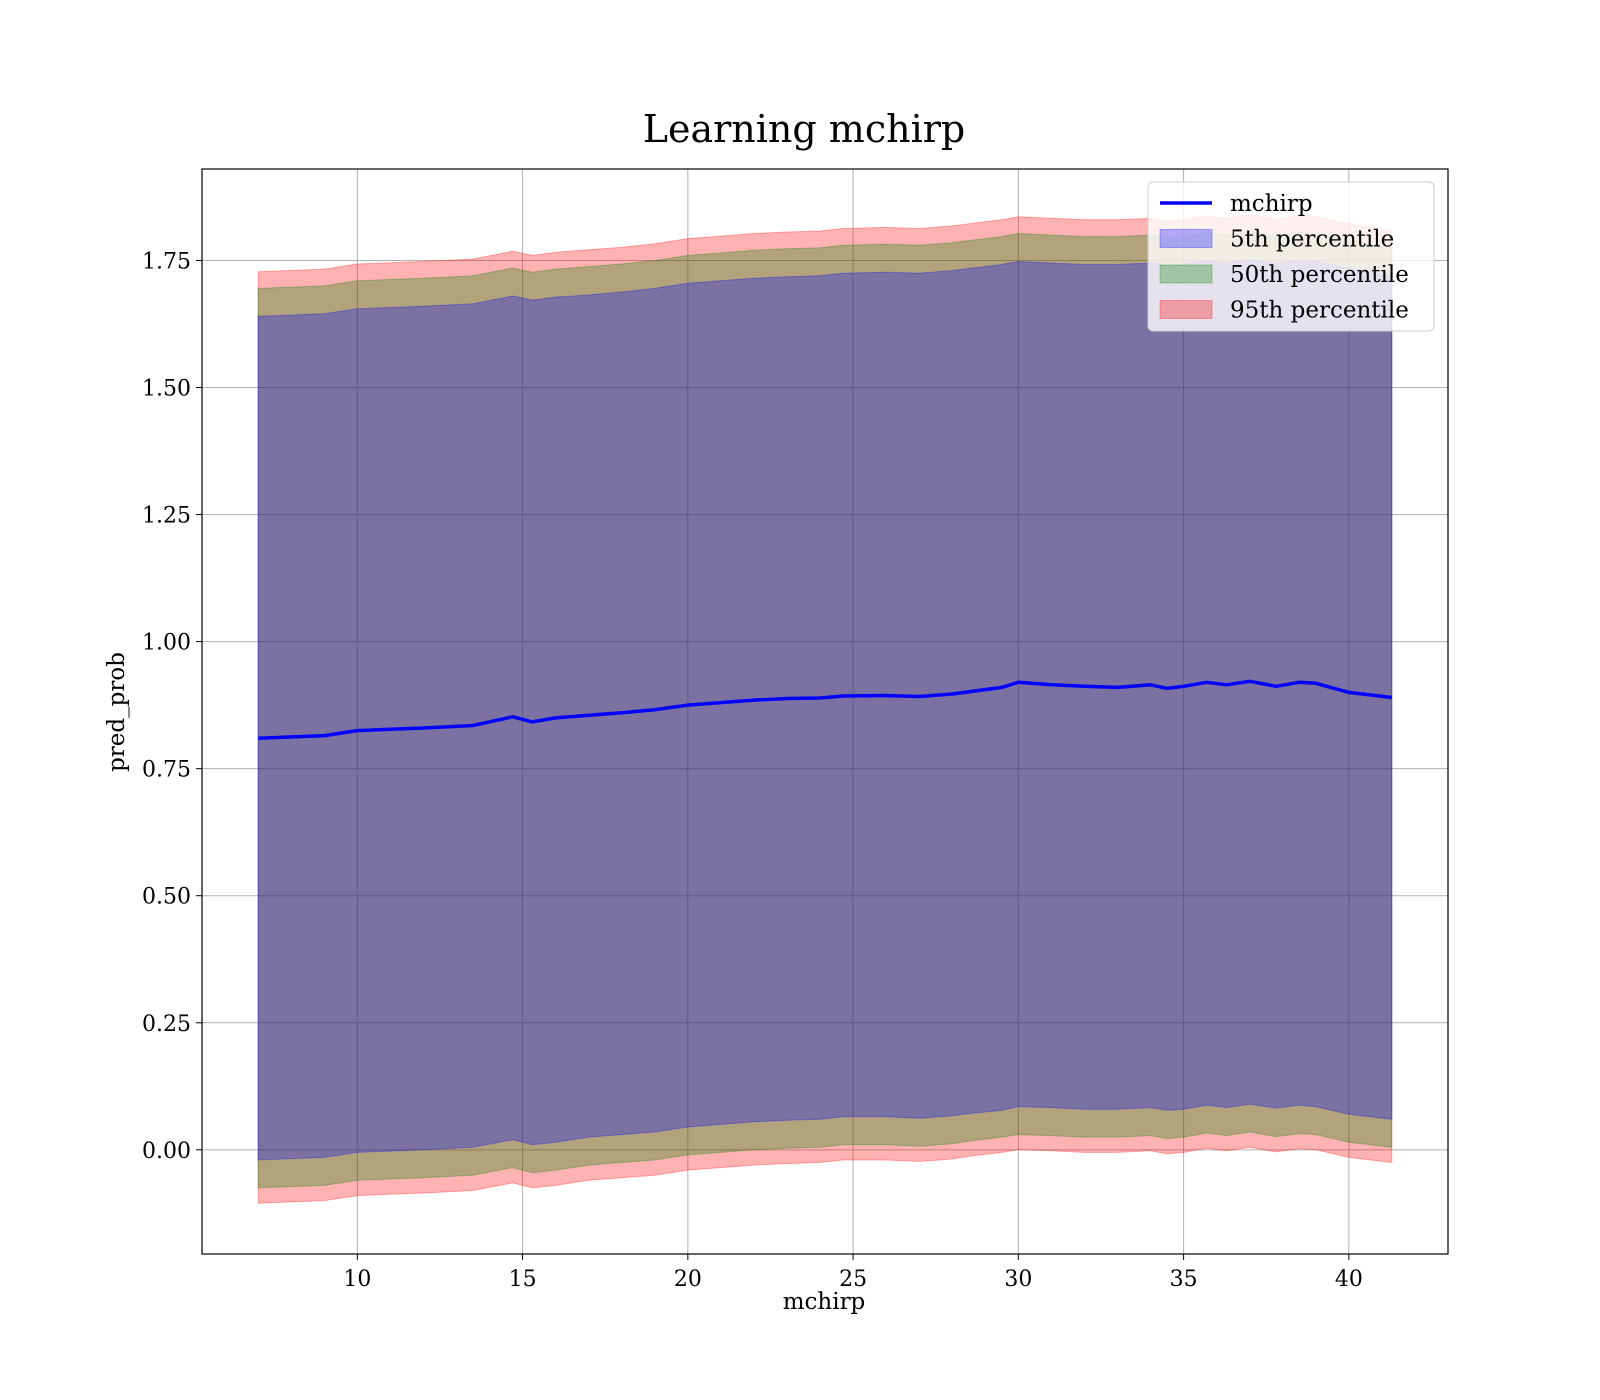 This screenshot has height=1400, width=1600. I want to click on y-tick-label: 1.00, so click(166, 643).